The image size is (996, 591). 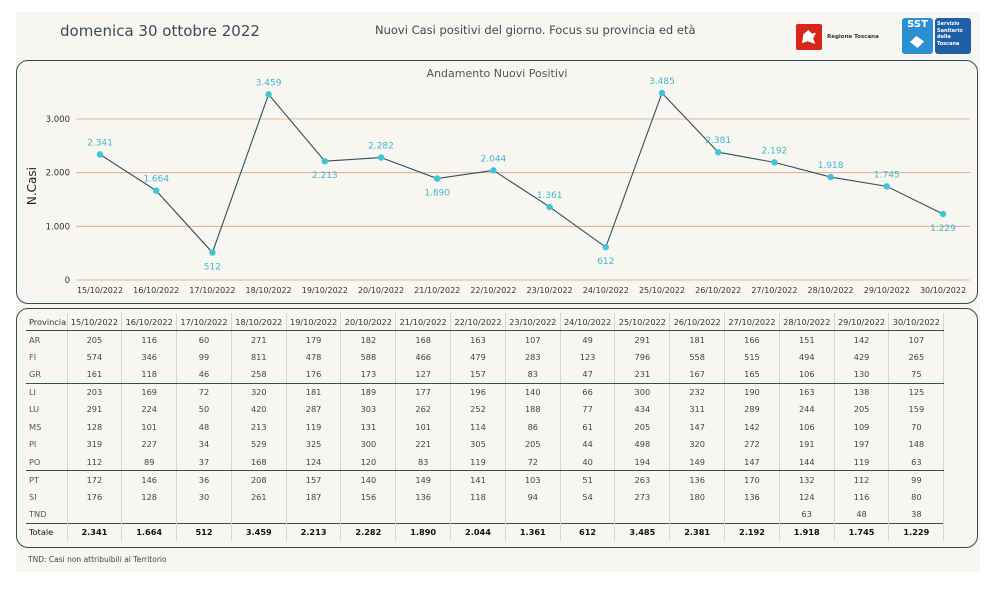 What do you see at coordinates (423, 322) in the screenshot?
I see `table-cell: 21/10/2022` at bounding box center [423, 322].